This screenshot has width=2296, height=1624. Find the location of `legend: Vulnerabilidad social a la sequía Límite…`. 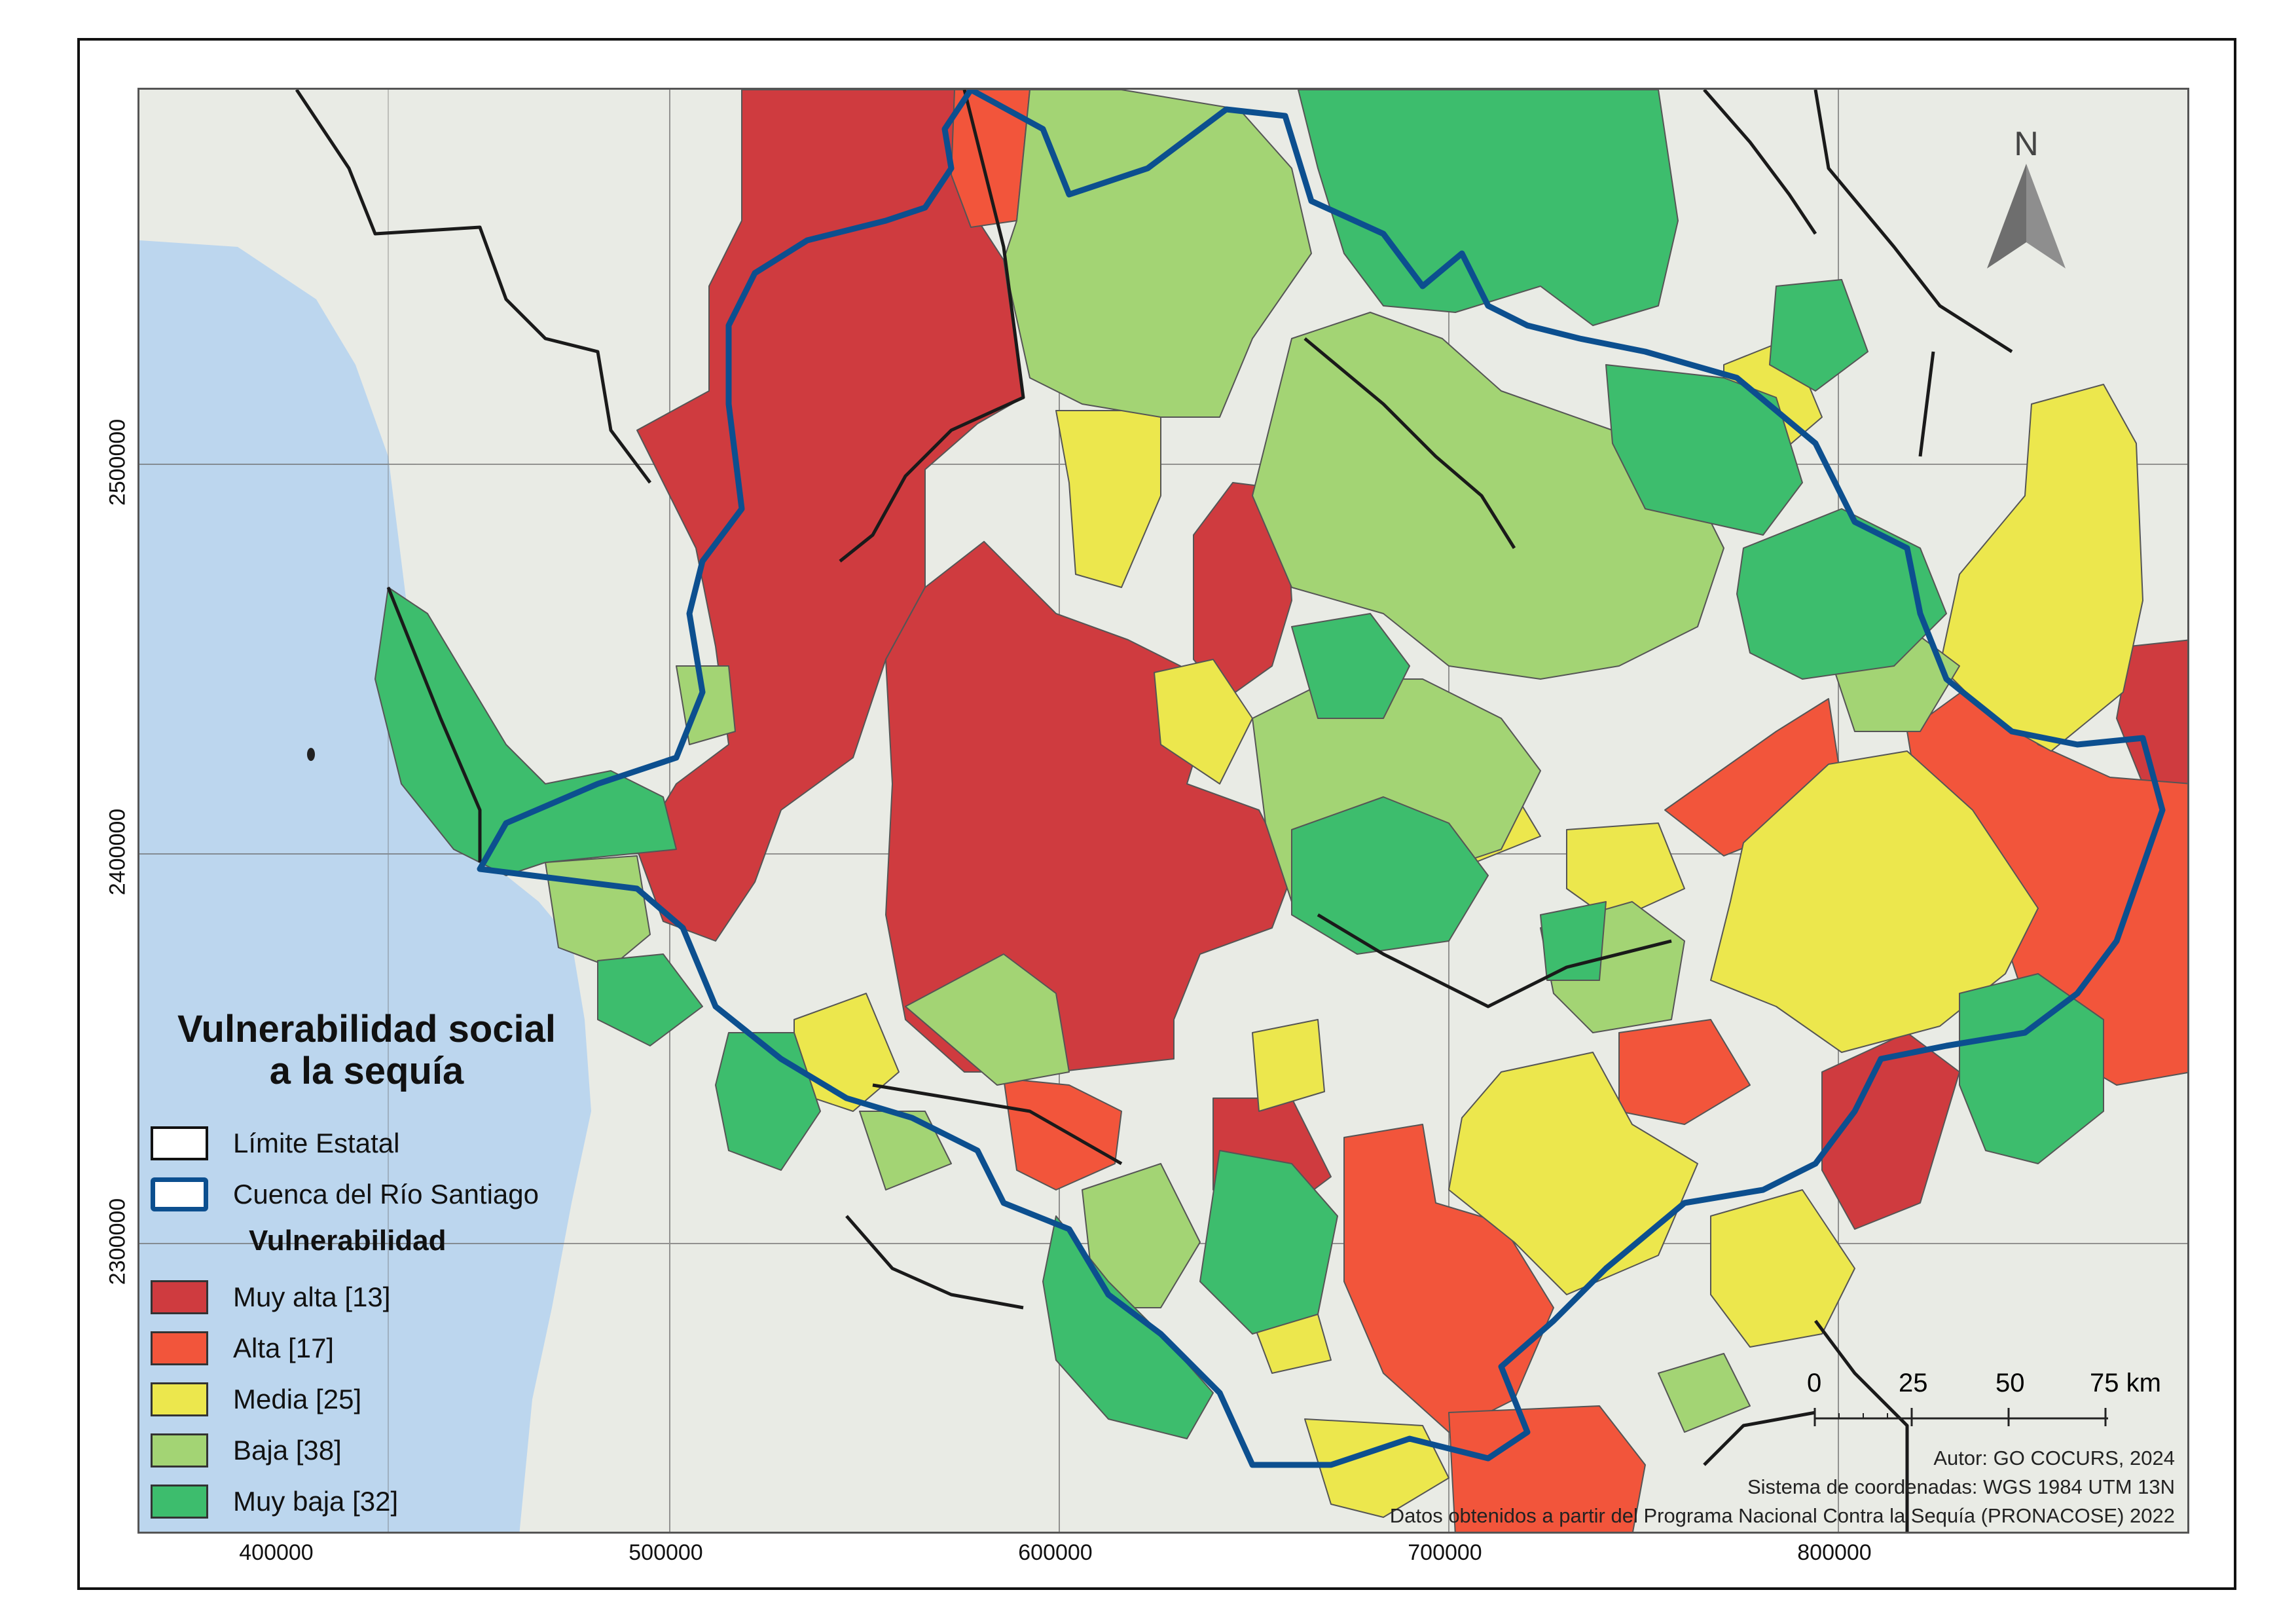

legend: Vulnerabilidad social a la sequía Límite… is located at coordinates (380, 1263).